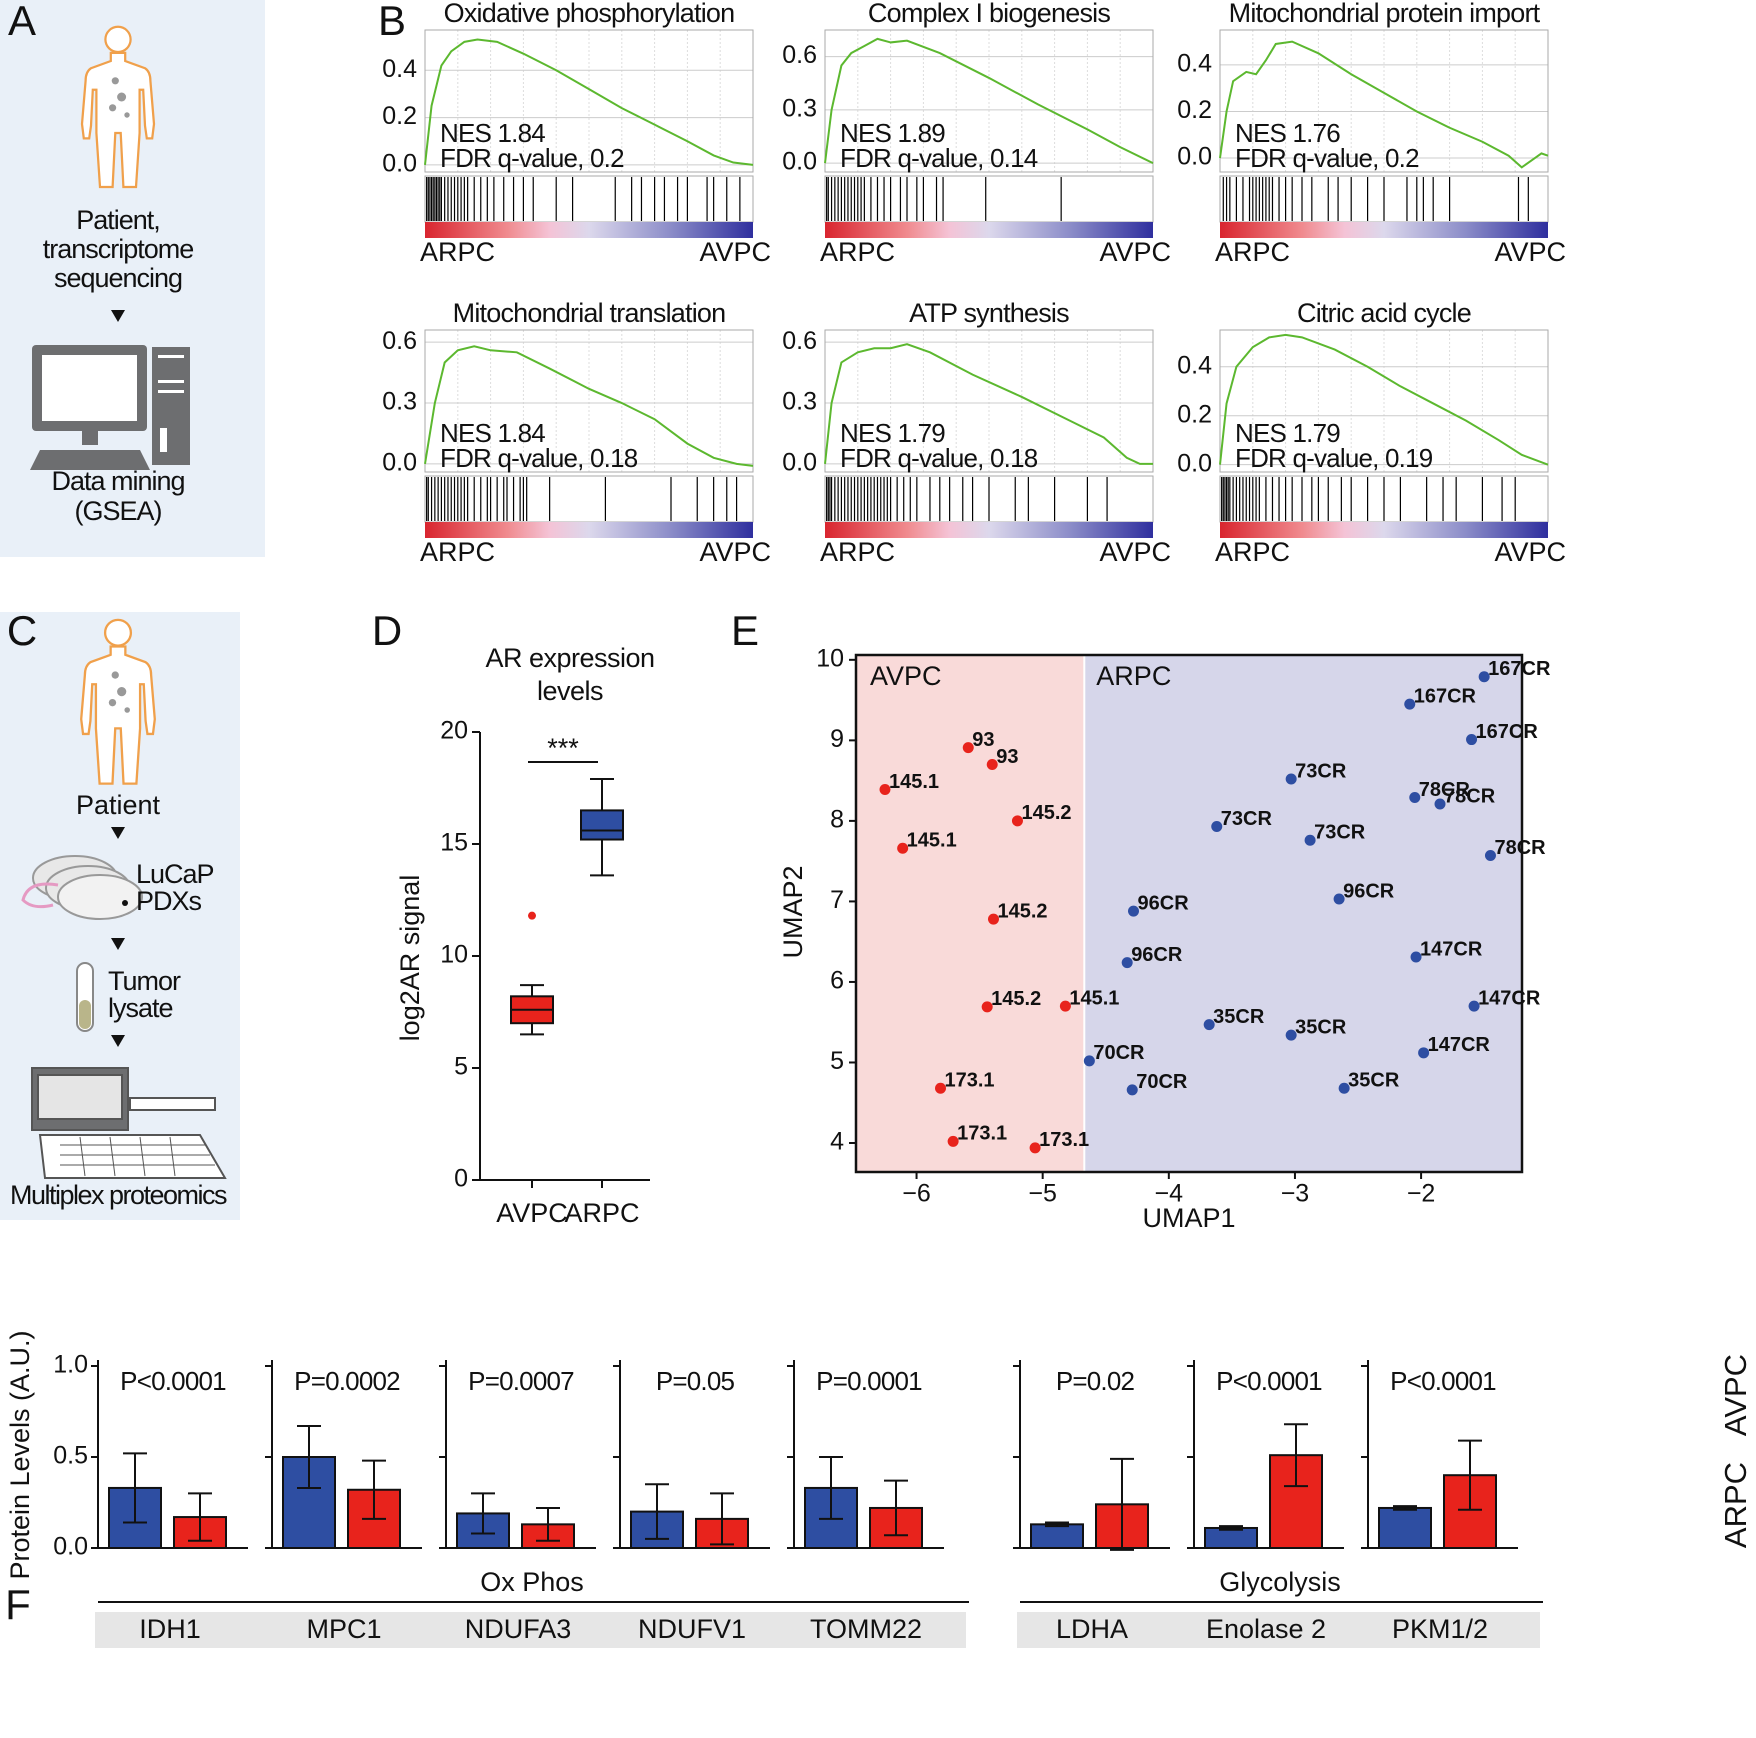 This screenshot has width=1756, height=1738. What do you see at coordinates (589, 313) in the screenshot?
I see `plot-title: Mitochondrial translation` at bounding box center [589, 313].